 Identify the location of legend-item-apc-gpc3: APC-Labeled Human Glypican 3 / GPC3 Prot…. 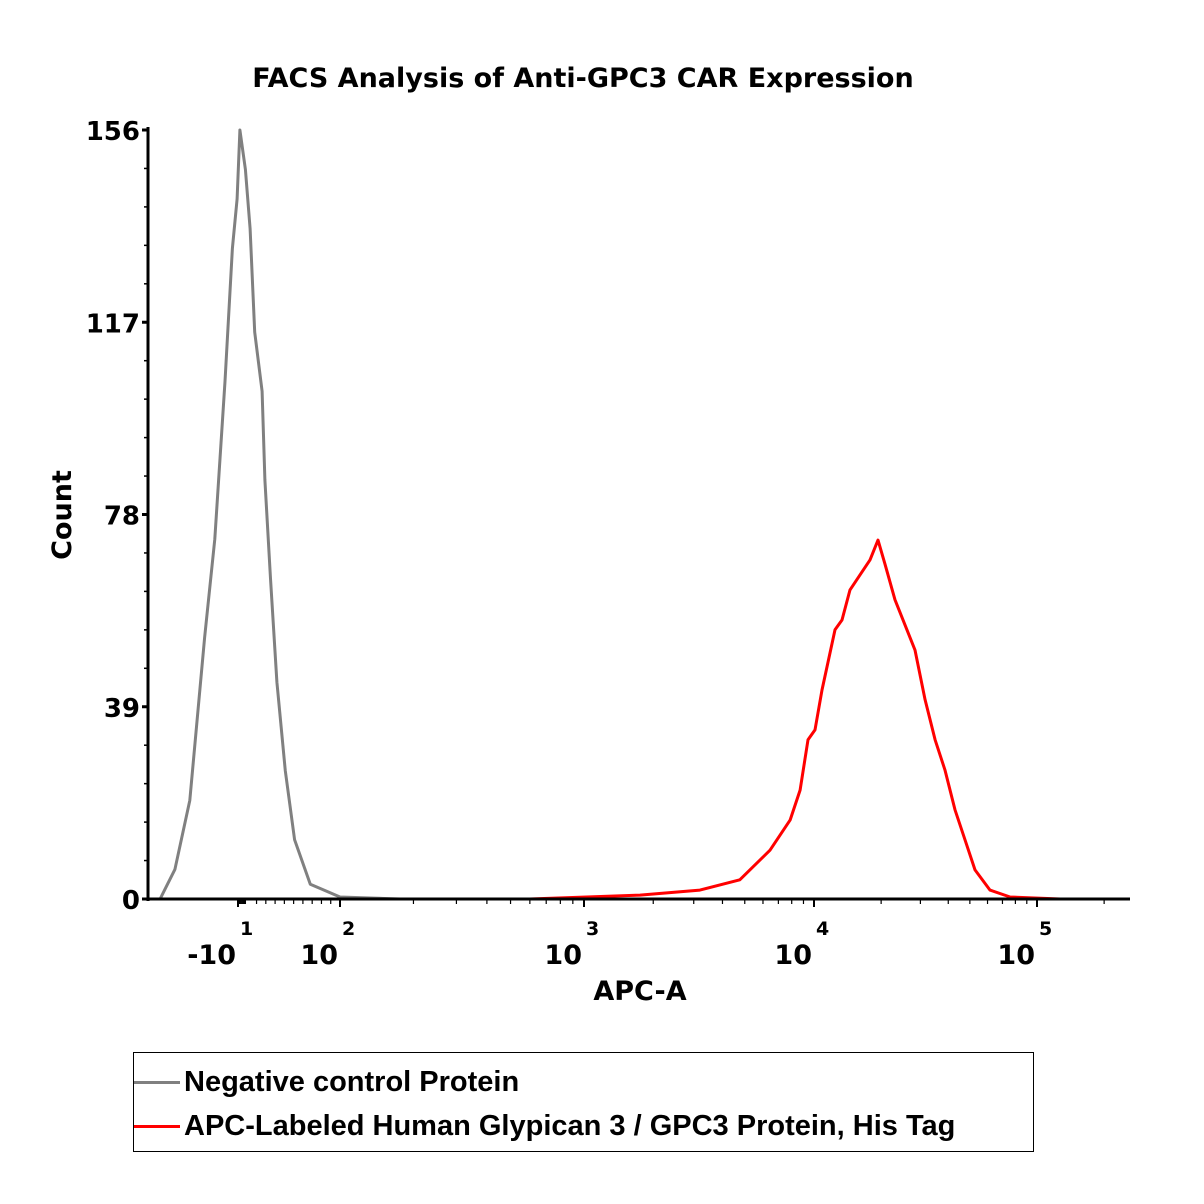
(544, 1126).